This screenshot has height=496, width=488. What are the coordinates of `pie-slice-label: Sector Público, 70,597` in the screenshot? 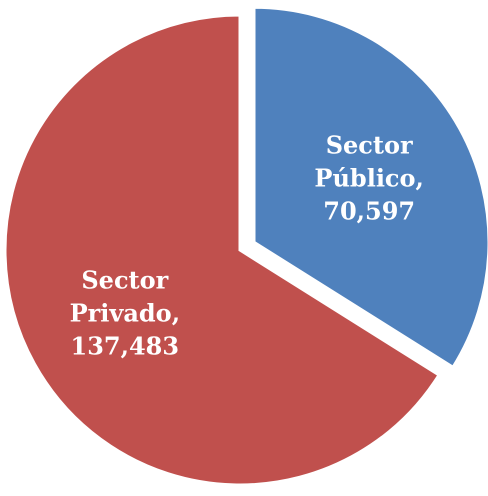 It's located at (369, 178).